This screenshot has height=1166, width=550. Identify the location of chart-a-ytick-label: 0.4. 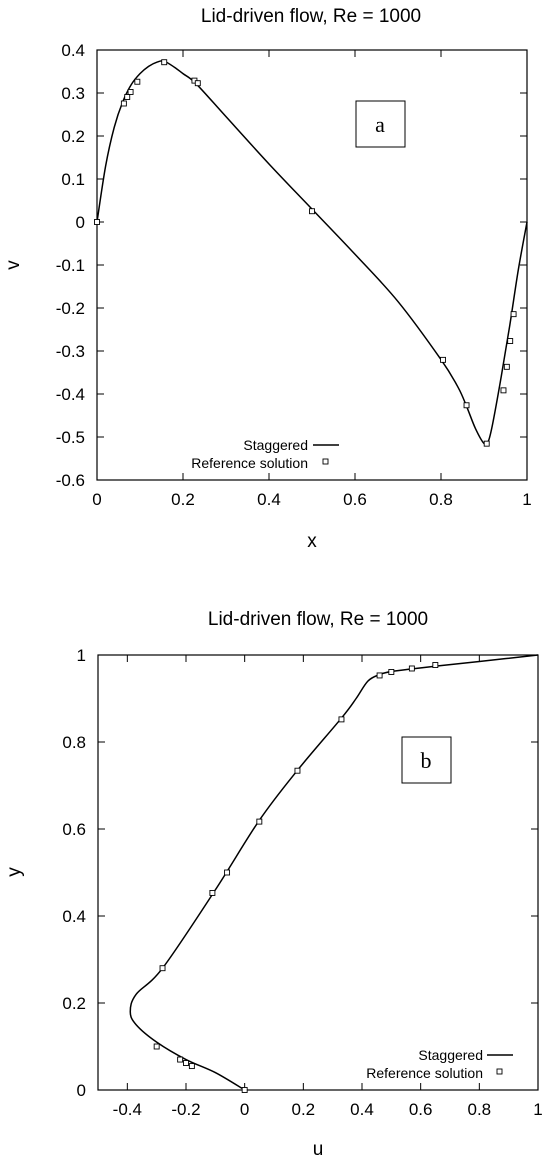
(73, 50).